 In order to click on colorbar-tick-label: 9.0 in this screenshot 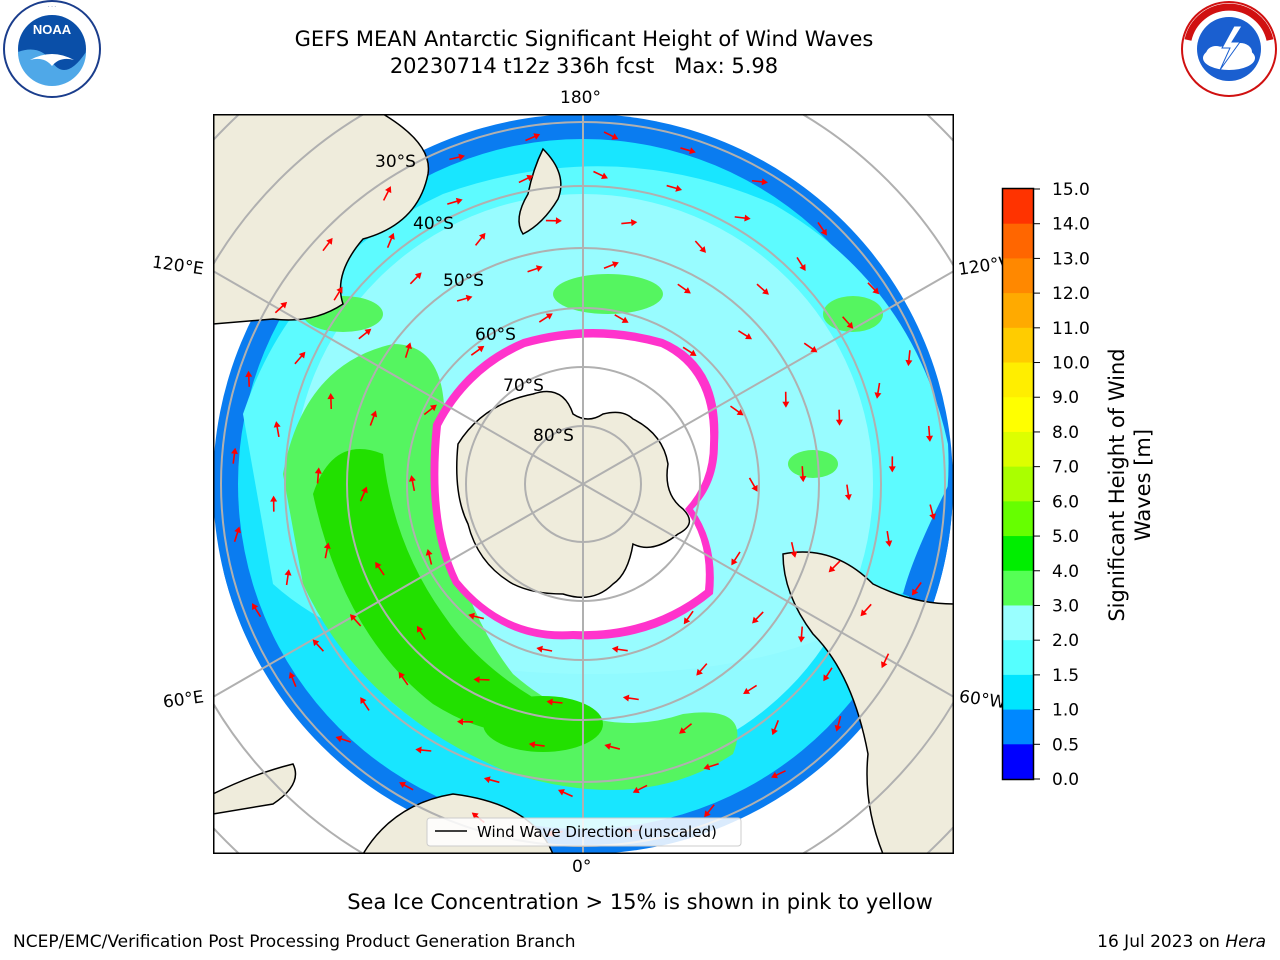, I will do `click(1065, 398)`.